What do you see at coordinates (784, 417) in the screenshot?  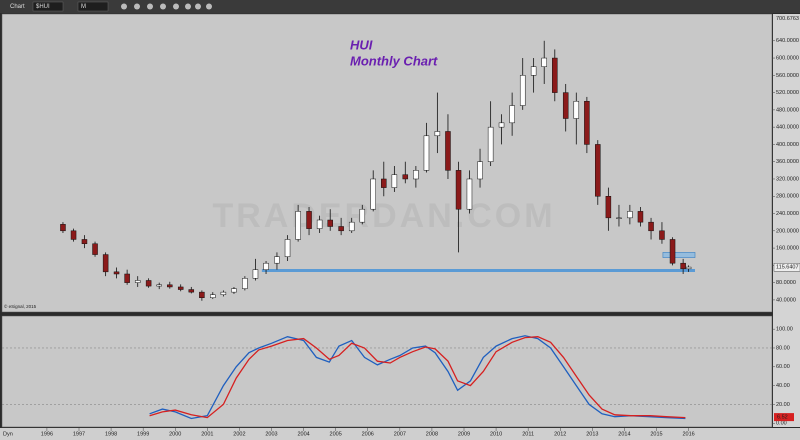 I see `last-value-box` at bounding box center [784, 417].